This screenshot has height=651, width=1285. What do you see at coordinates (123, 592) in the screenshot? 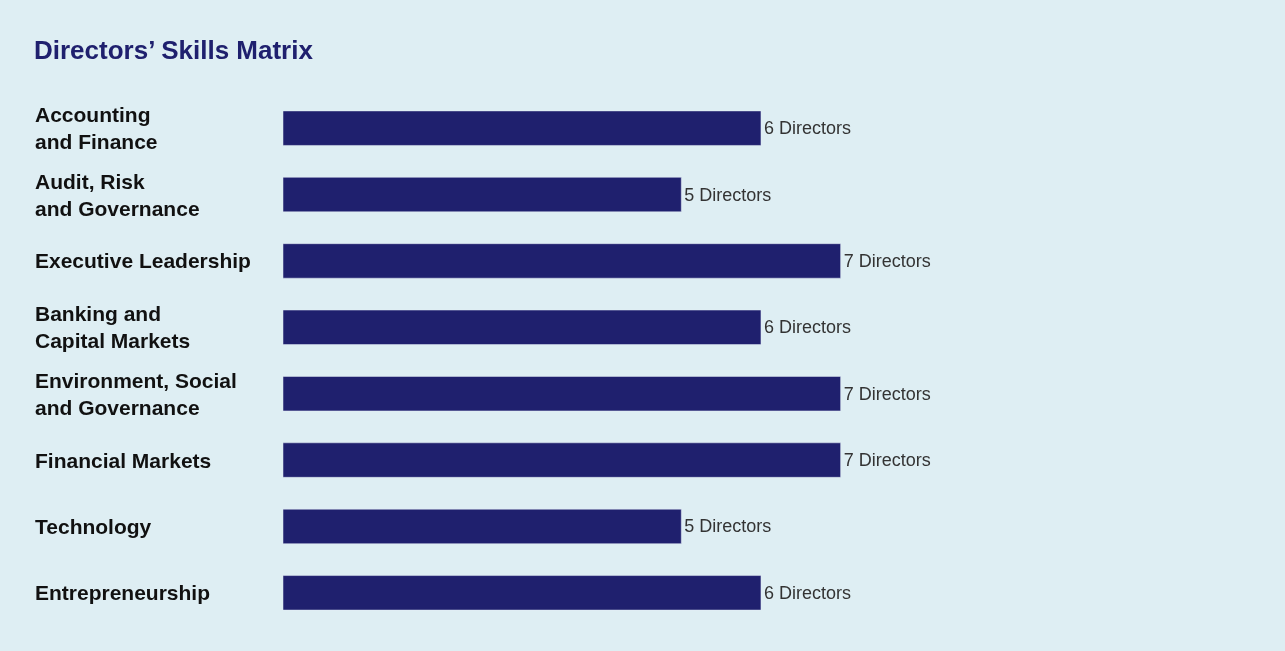
I see `y-tick-label: Entrepreneurship` at bounding box center [123, 592].